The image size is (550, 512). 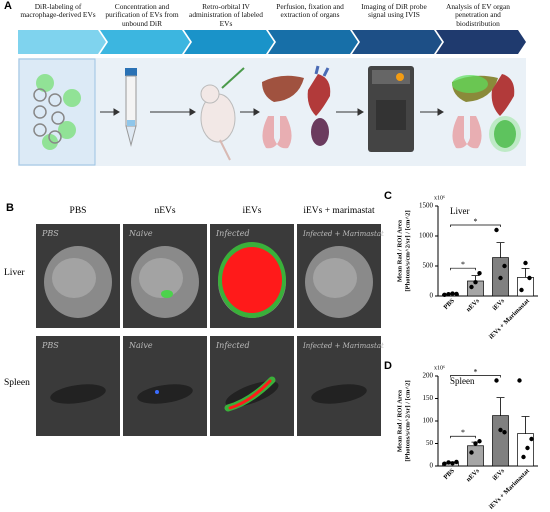 I want to click on column-label: nEVs, so click(x=165, y=211).